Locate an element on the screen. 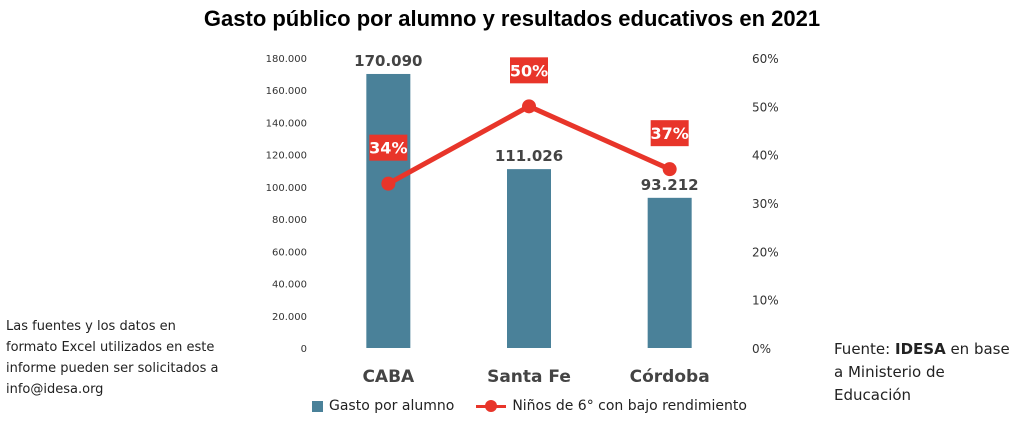  right-tick-label: 30% is located at coordinates (765, 204).